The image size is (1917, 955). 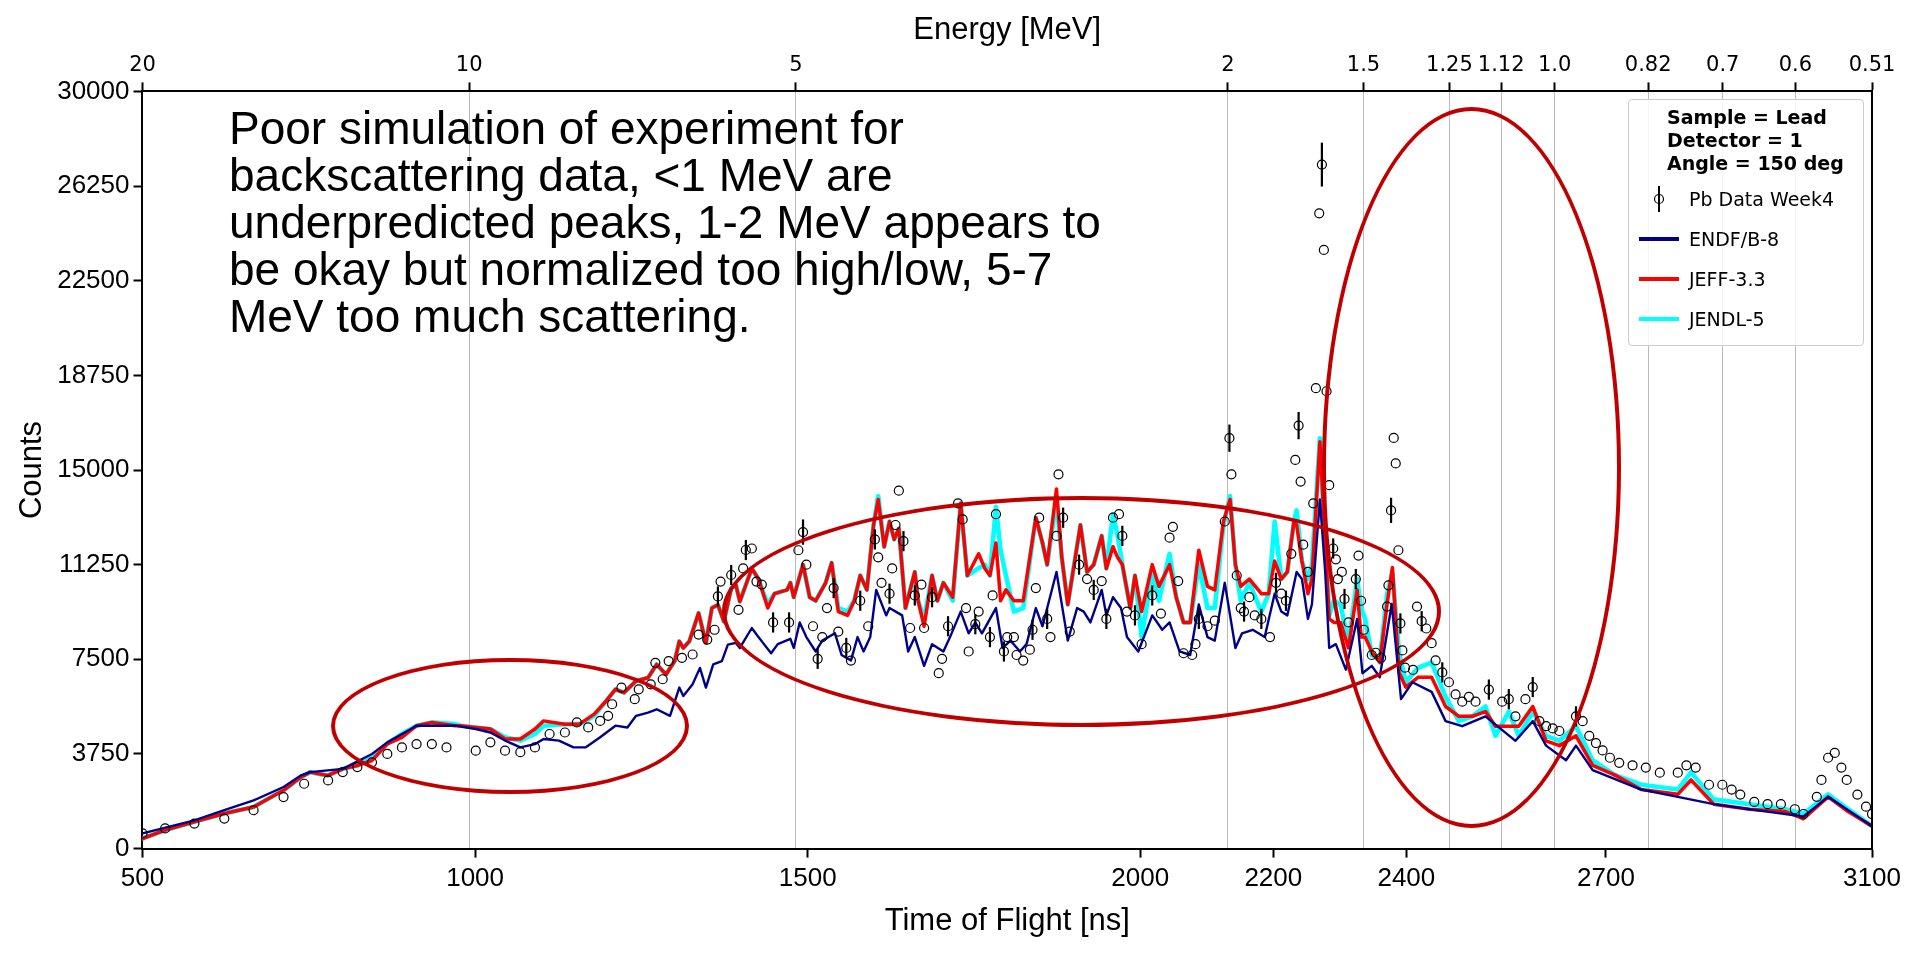 I want to click on x-tick-label: 2200, so click(x=1273, y=877).